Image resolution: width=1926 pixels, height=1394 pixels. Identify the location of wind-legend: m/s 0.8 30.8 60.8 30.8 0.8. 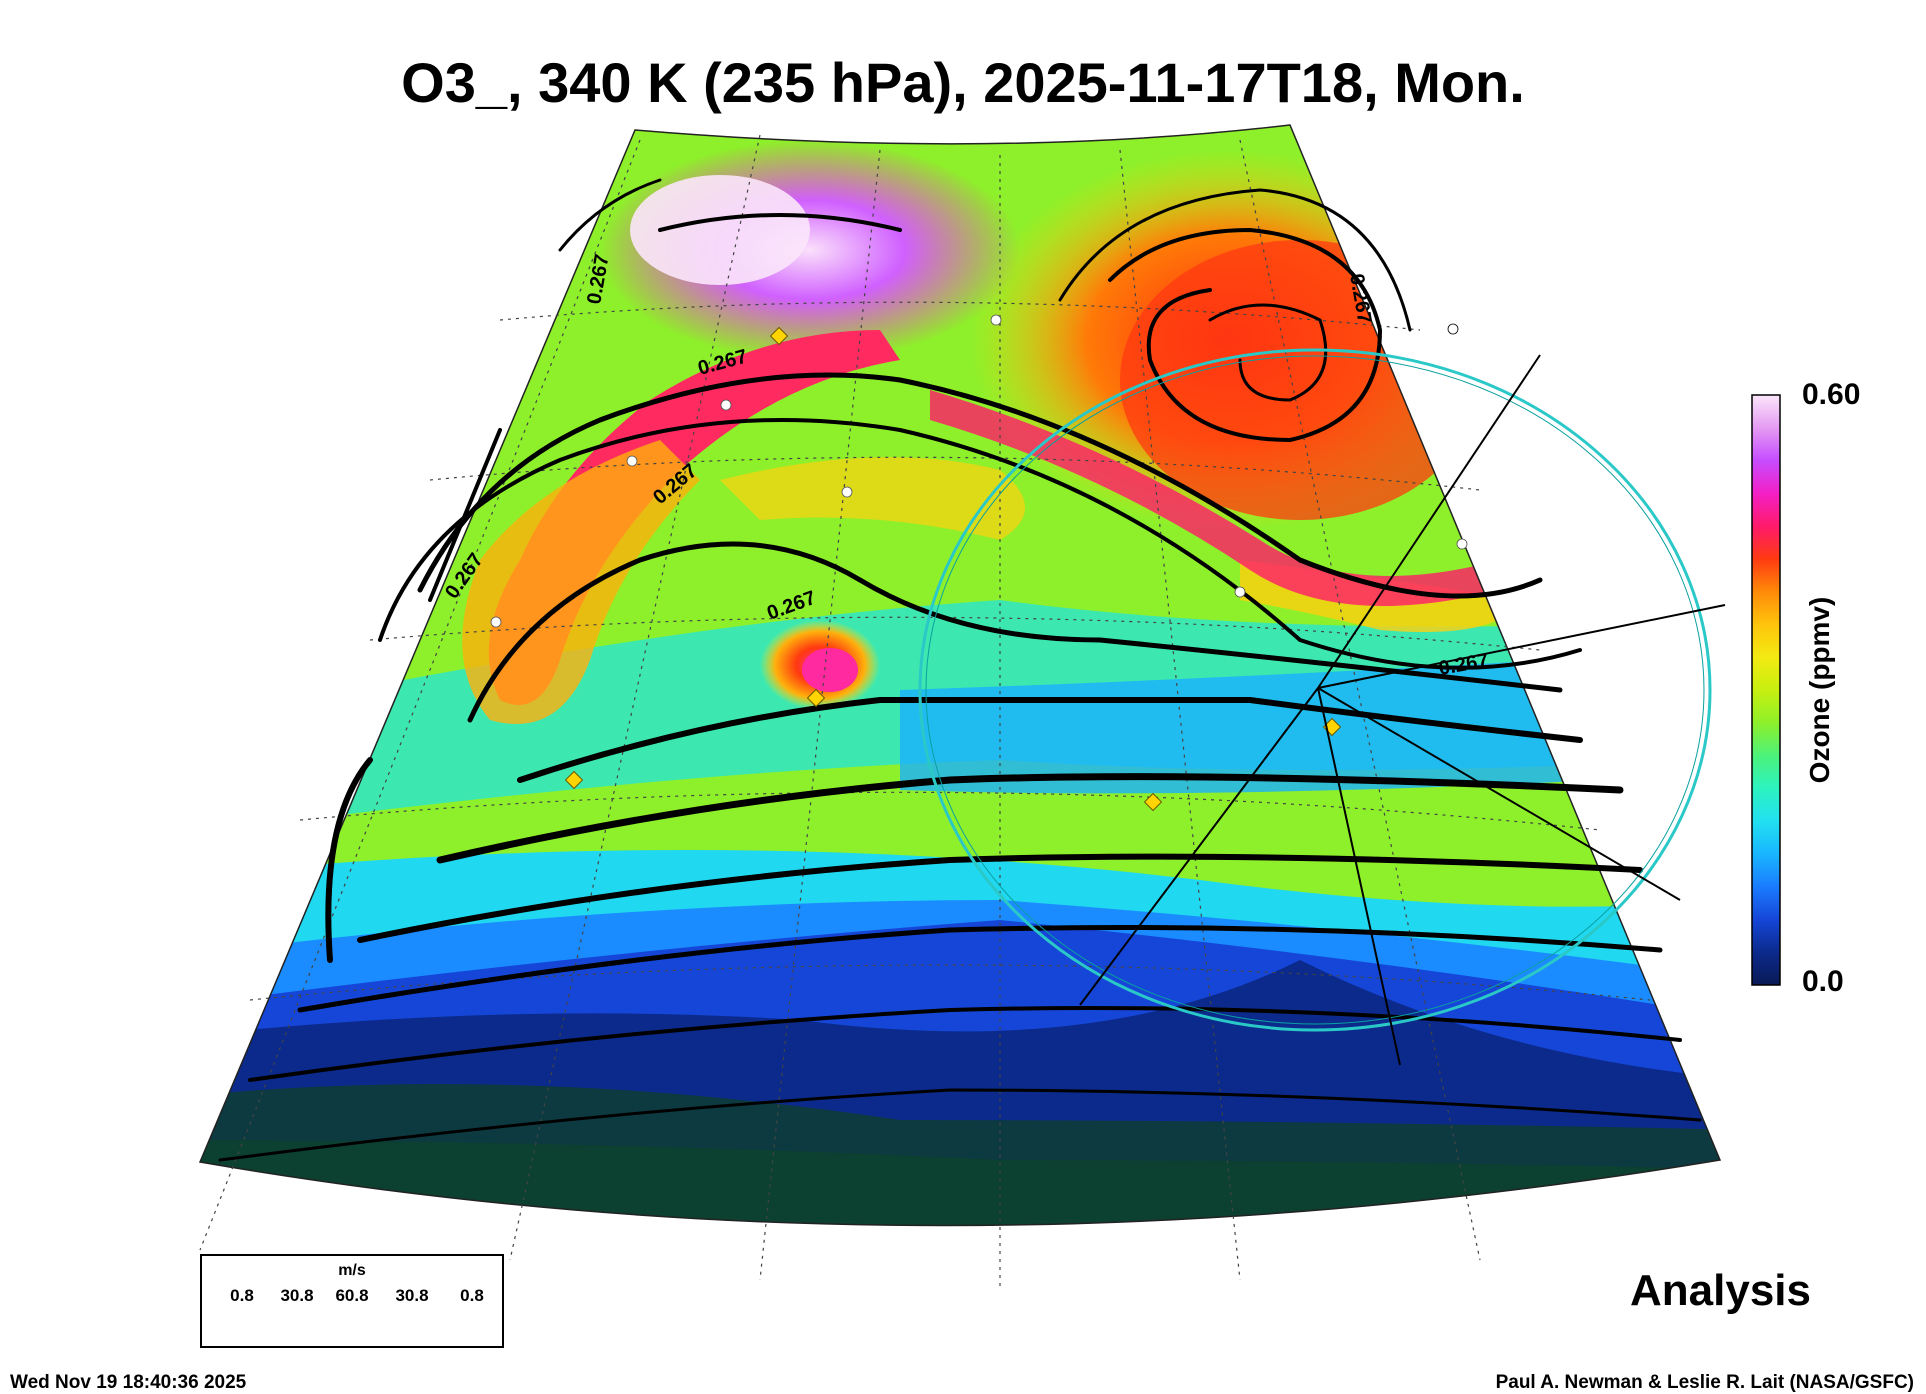
(352, 1301).